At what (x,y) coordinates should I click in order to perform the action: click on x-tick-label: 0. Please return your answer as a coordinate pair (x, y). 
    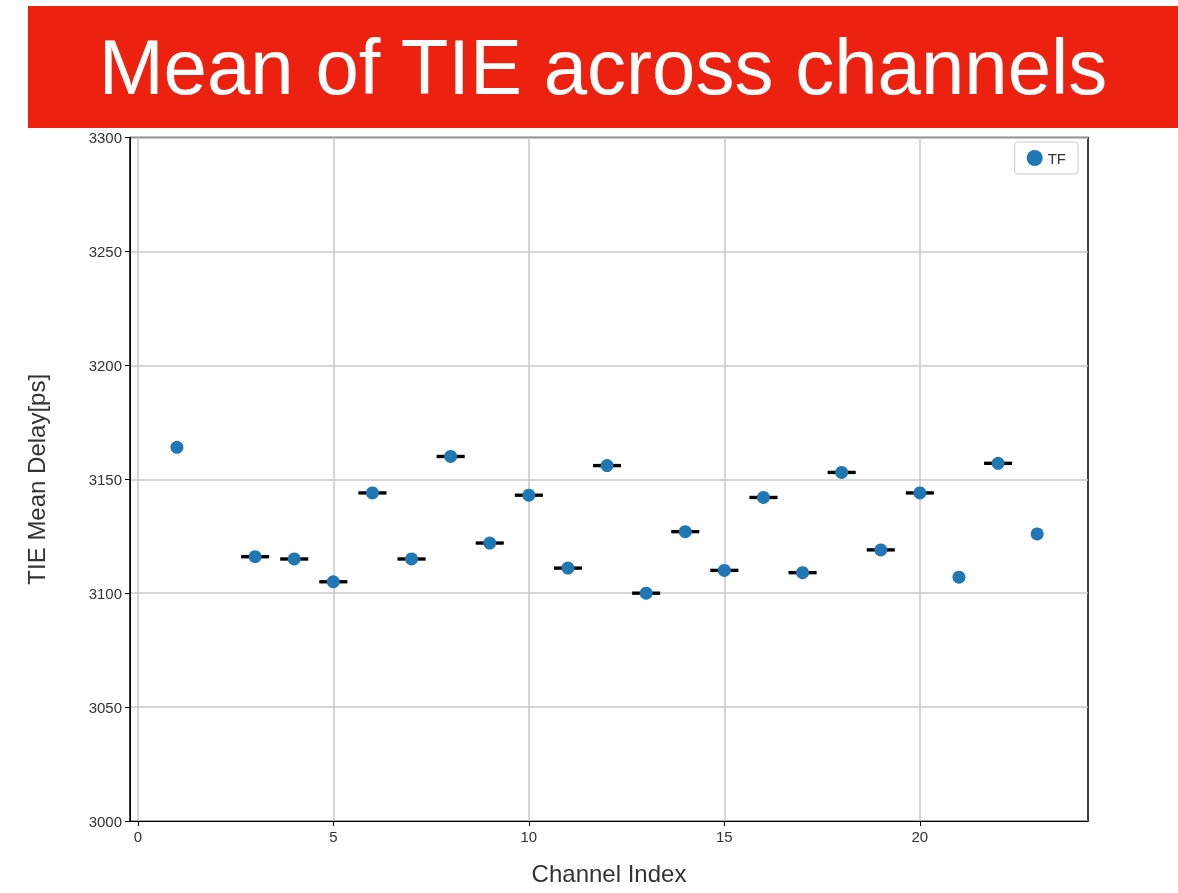
    Looking at the image, I should click on (137, 836).